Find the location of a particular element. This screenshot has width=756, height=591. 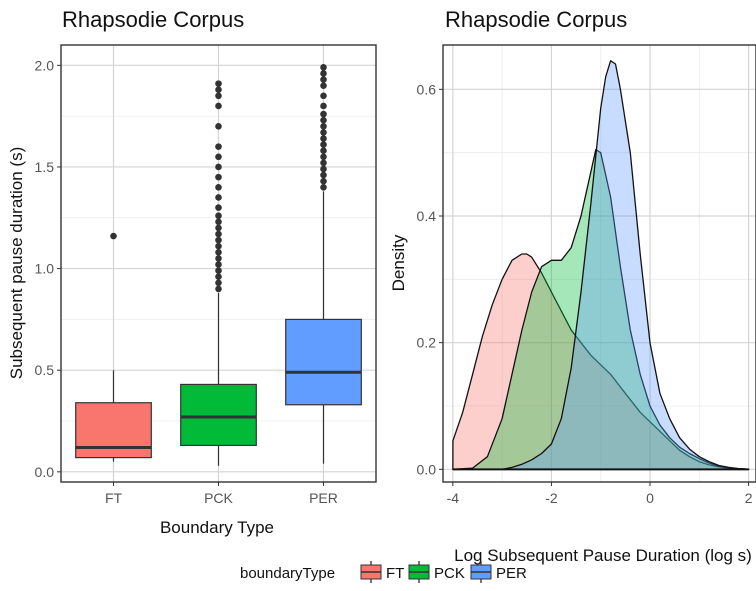

x-tick-label: 2 is located at coordinates (749, 498).